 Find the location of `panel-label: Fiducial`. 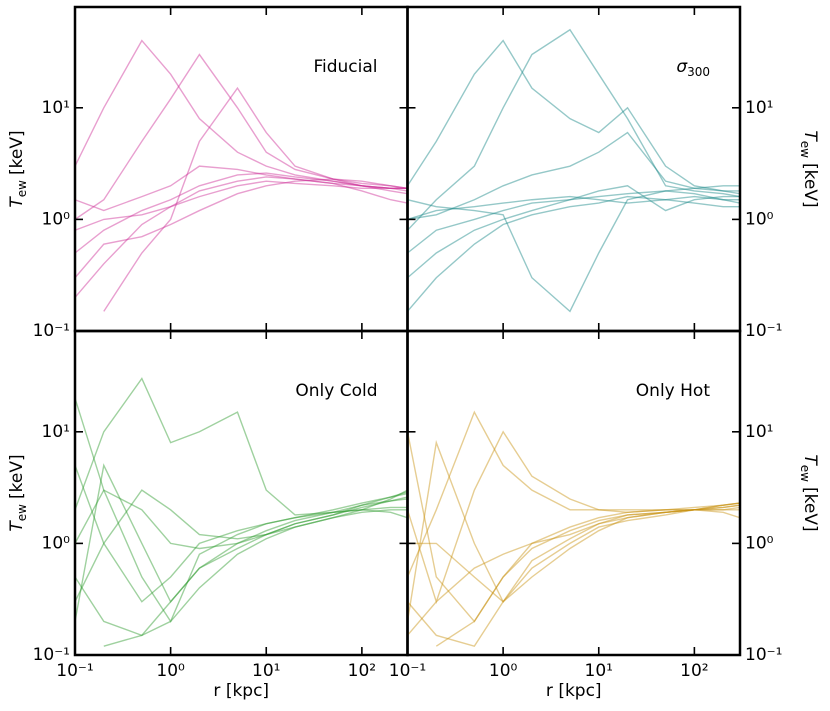

panel-label: Fiducial is located at coordinates (345, 67).